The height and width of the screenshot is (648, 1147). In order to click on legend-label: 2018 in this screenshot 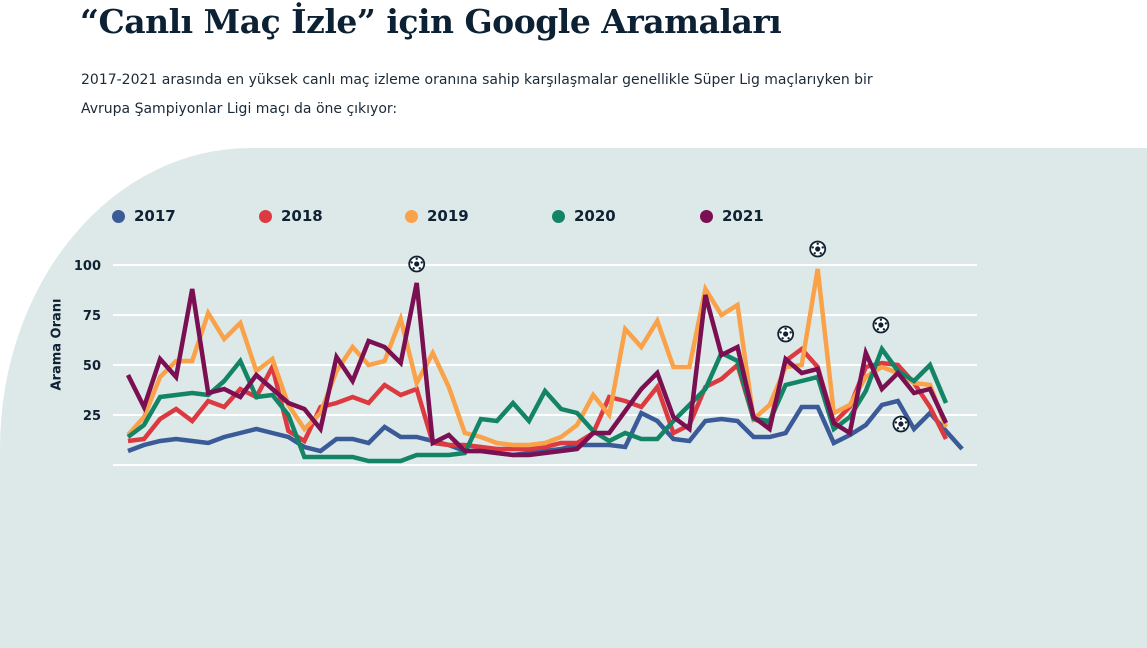, I will do `click(302, 216)`.